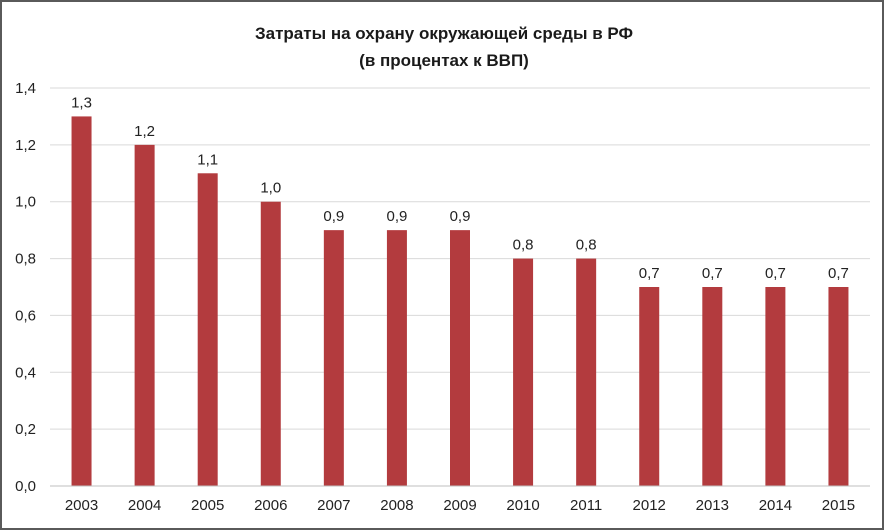 The image size is (884, 530). I want to click on bar-2007, so click(333, 358).